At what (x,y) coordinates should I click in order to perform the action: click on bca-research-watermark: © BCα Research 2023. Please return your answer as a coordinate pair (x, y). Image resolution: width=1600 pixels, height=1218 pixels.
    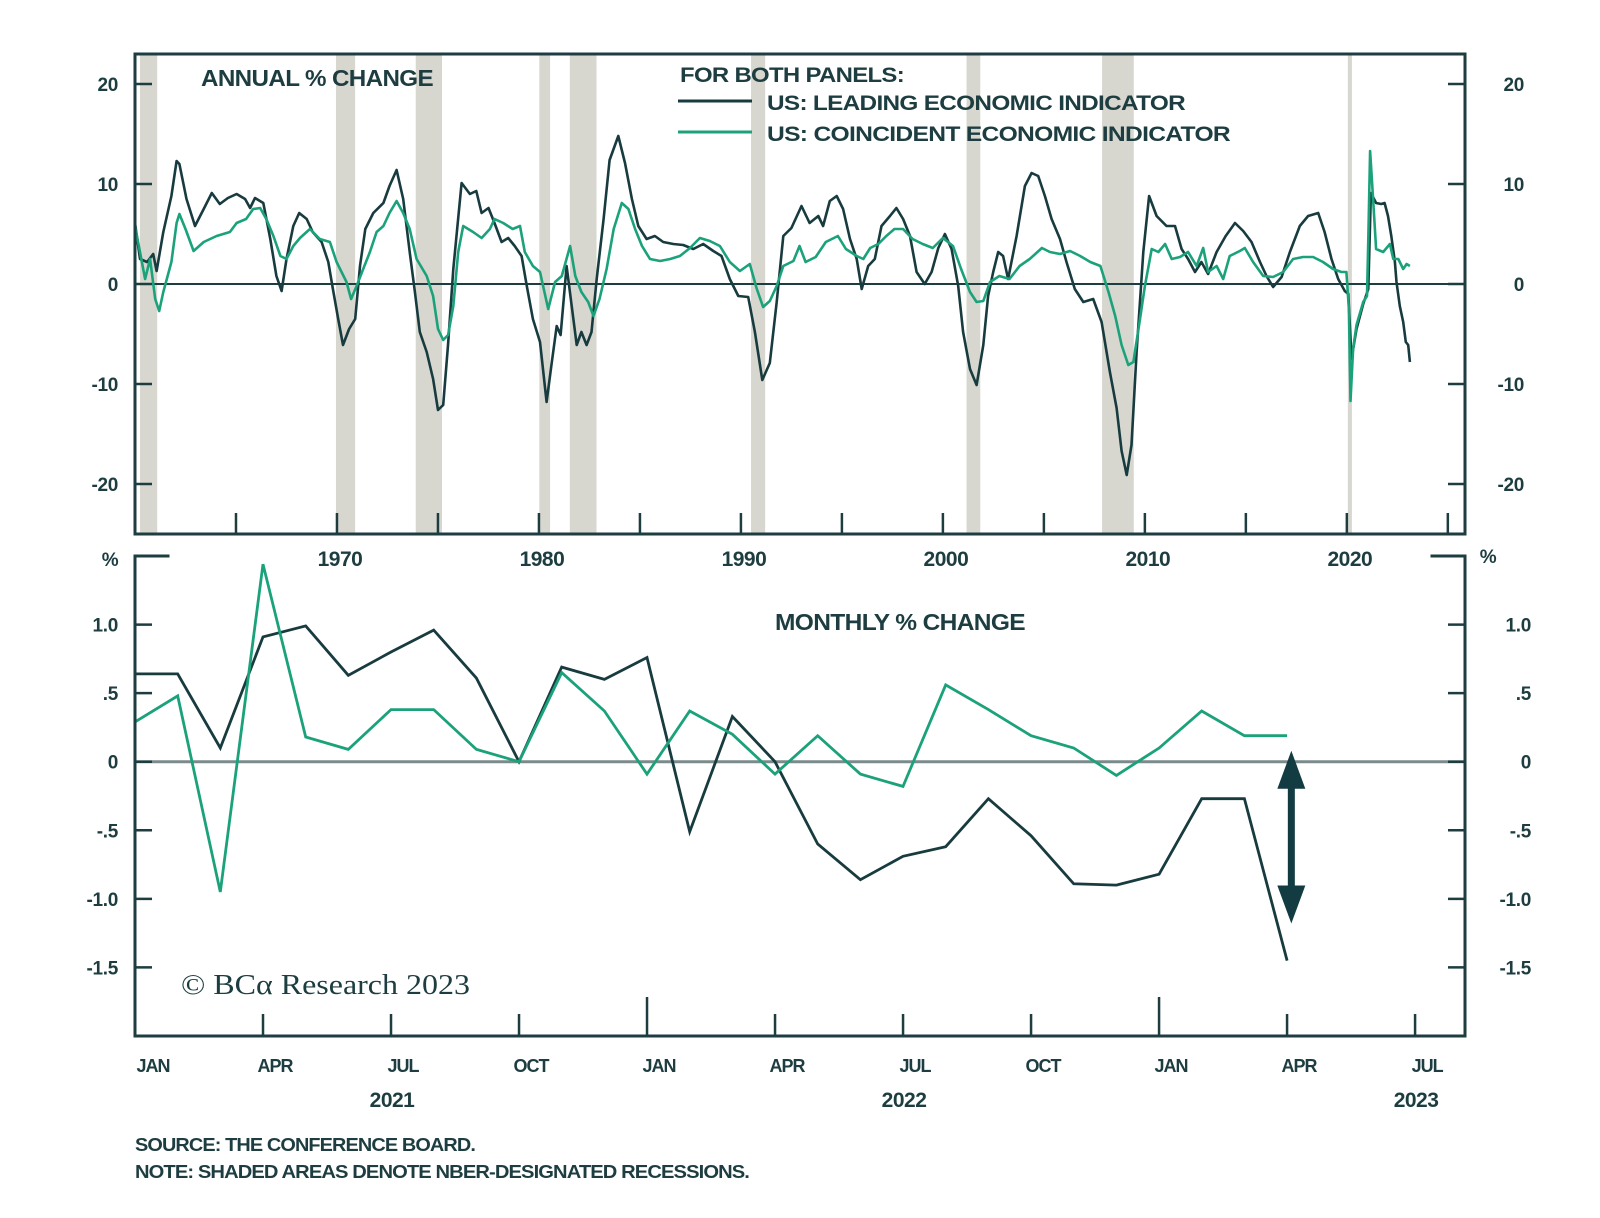
    Looking at the image, I should click on (325, 985).